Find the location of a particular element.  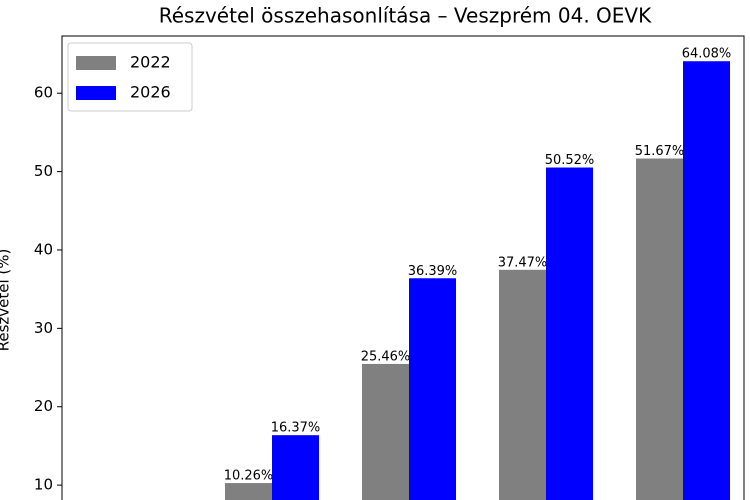

y-tick-label: 60 is located at coordinates (43, 93).